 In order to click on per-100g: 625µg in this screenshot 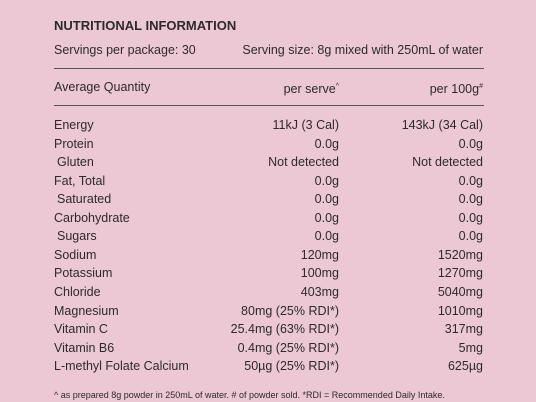, I will do `click(465, 366)`.